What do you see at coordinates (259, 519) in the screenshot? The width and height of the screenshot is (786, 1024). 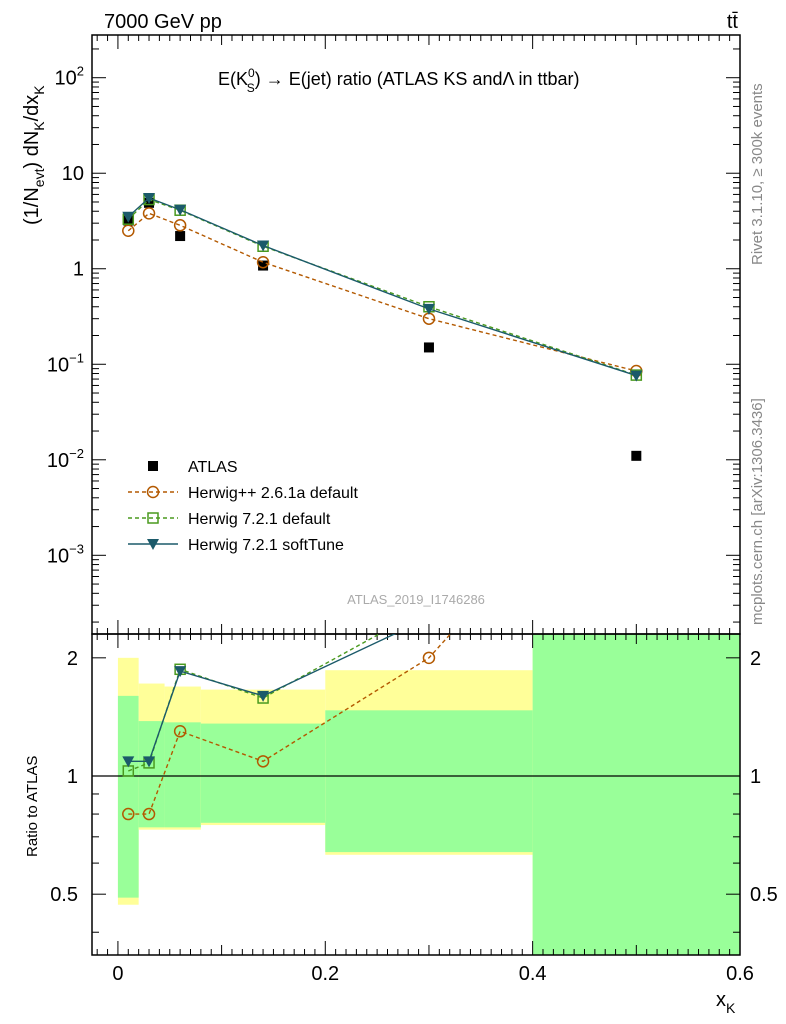 I see `legend-label-2: Herwig 7.2.1 default` at bounding box center [259, 519].